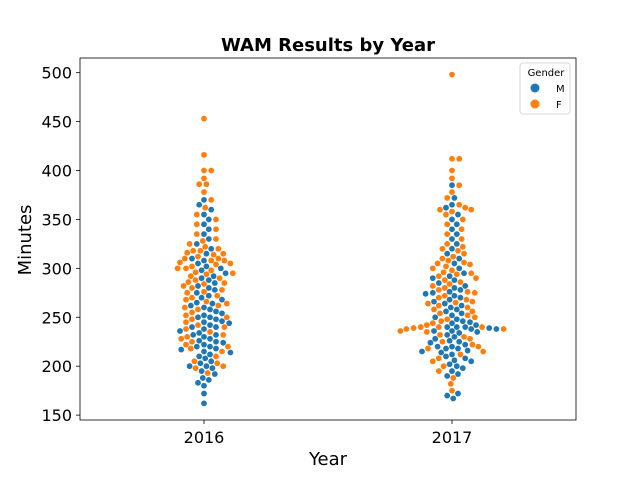 Image resolution: width=640 pixels, height=480 pixels. Describe the element at coordinates (56, 415) in the screenshot. I see `y-tick-label: 150` at that location.